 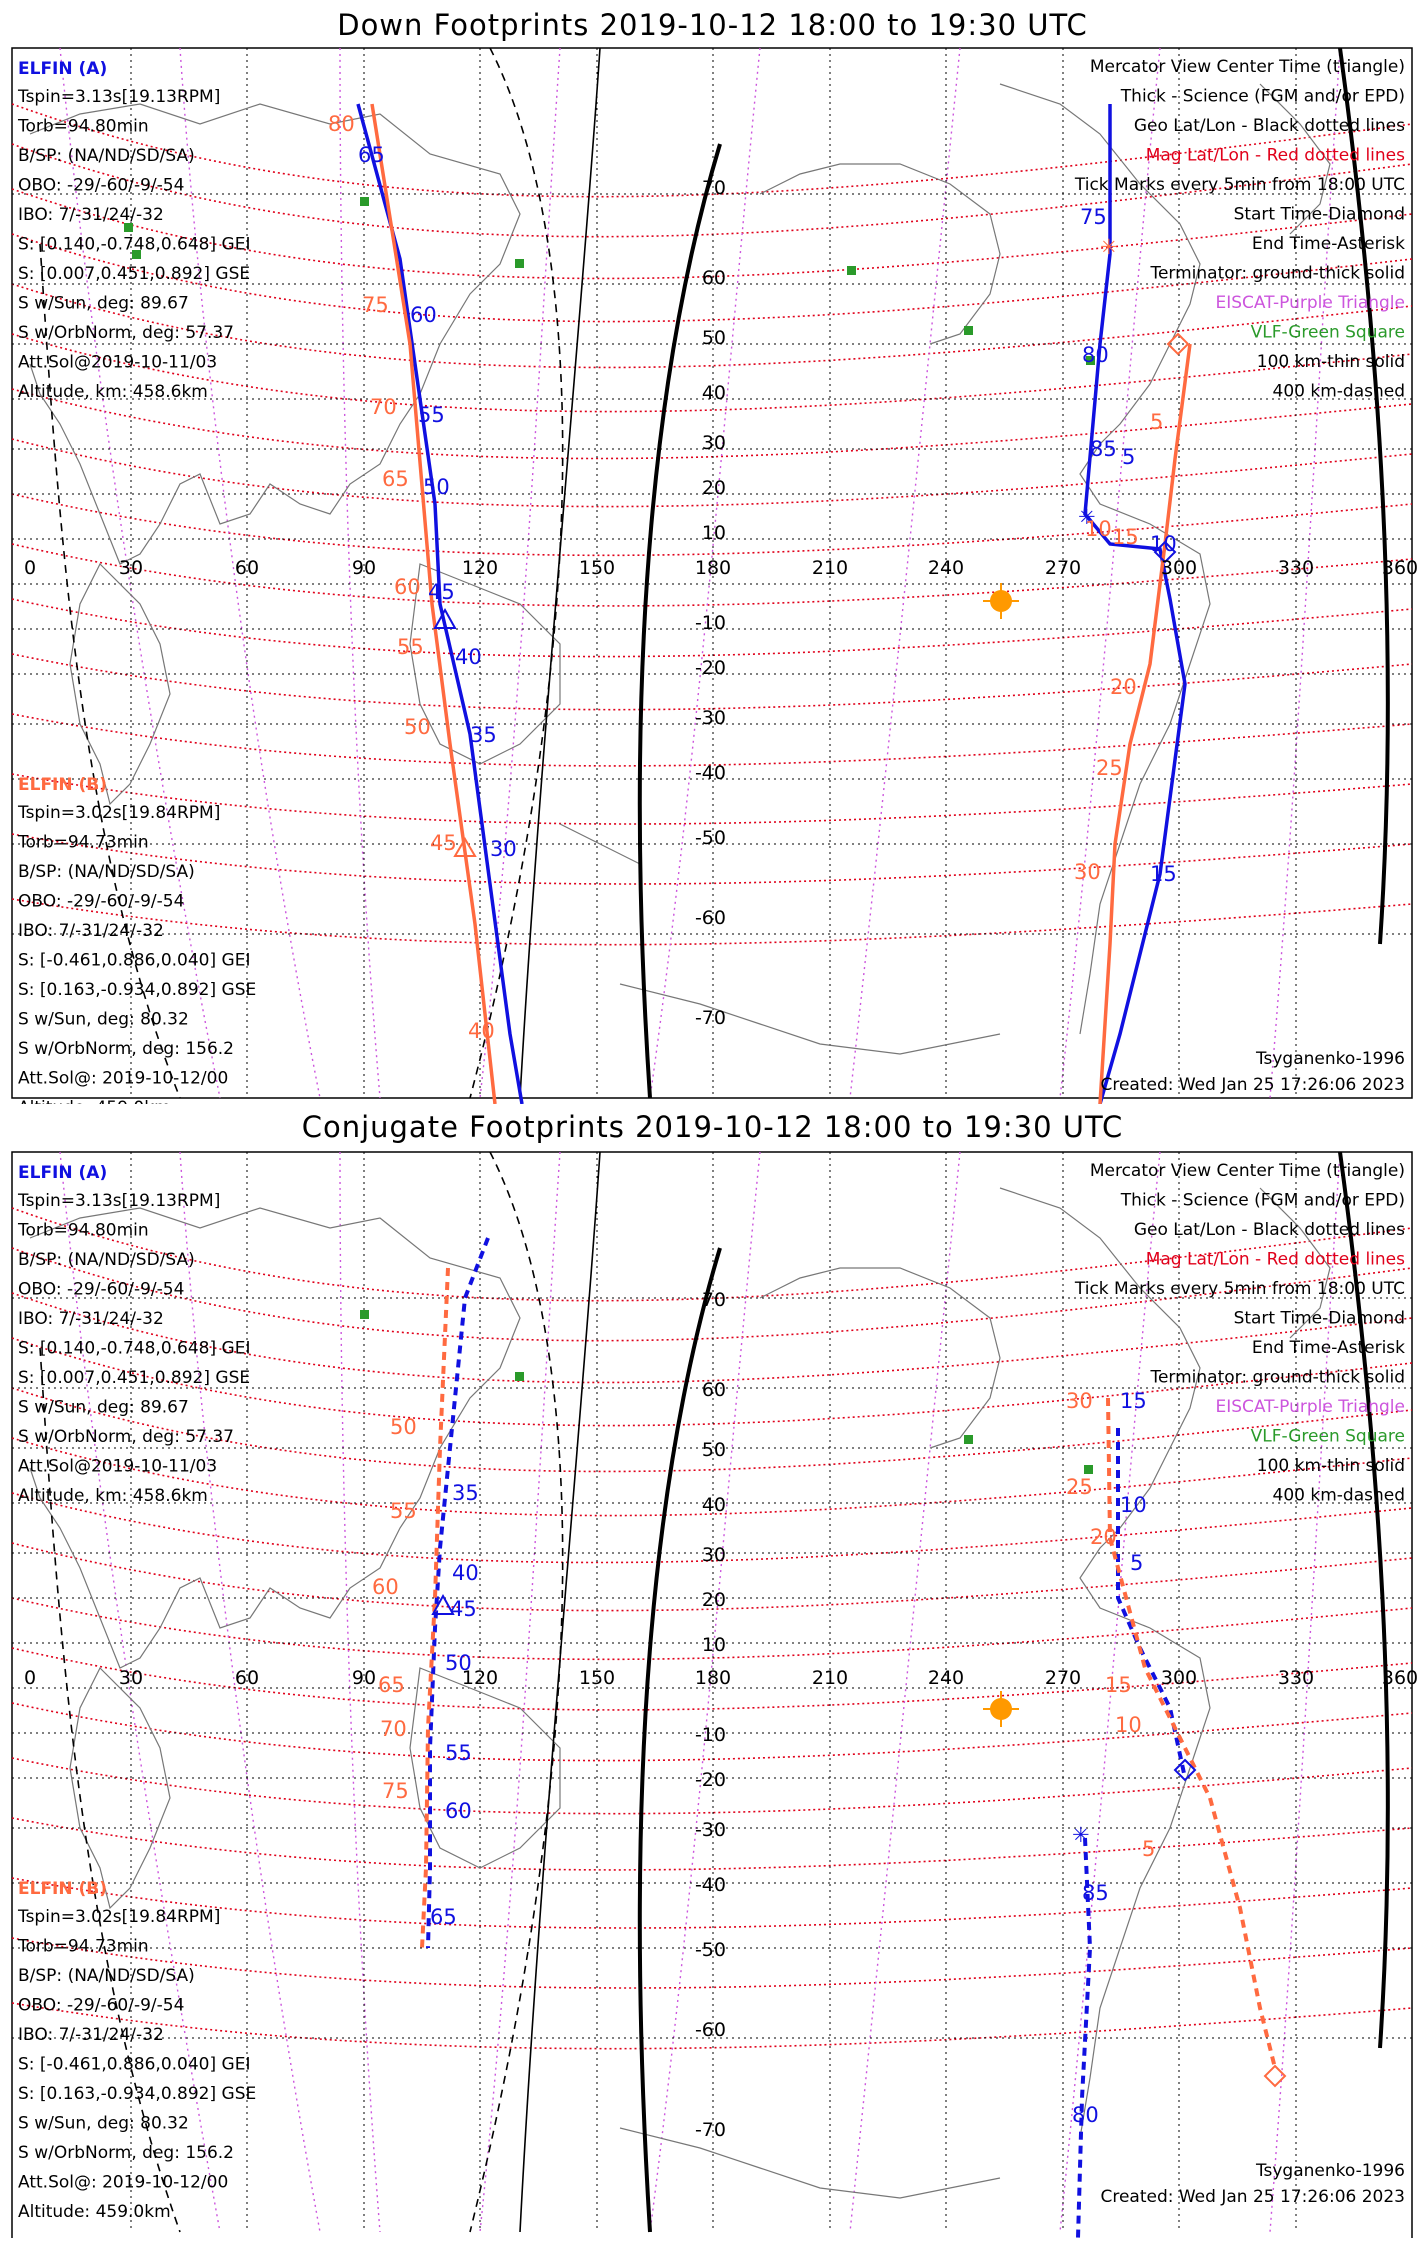 What do you see at coordinates (1247, 1171) in the screenshot?
I see `legend-line: Mercator View Center Time (triangle)` at bounding box center [1247, 1171].